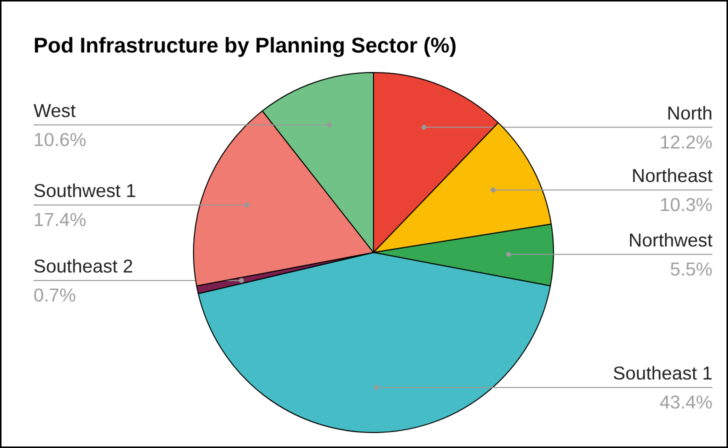 This screenshot has height=448, width=728. I want to click on slice-label: Southeast 2, so click(84, 265).